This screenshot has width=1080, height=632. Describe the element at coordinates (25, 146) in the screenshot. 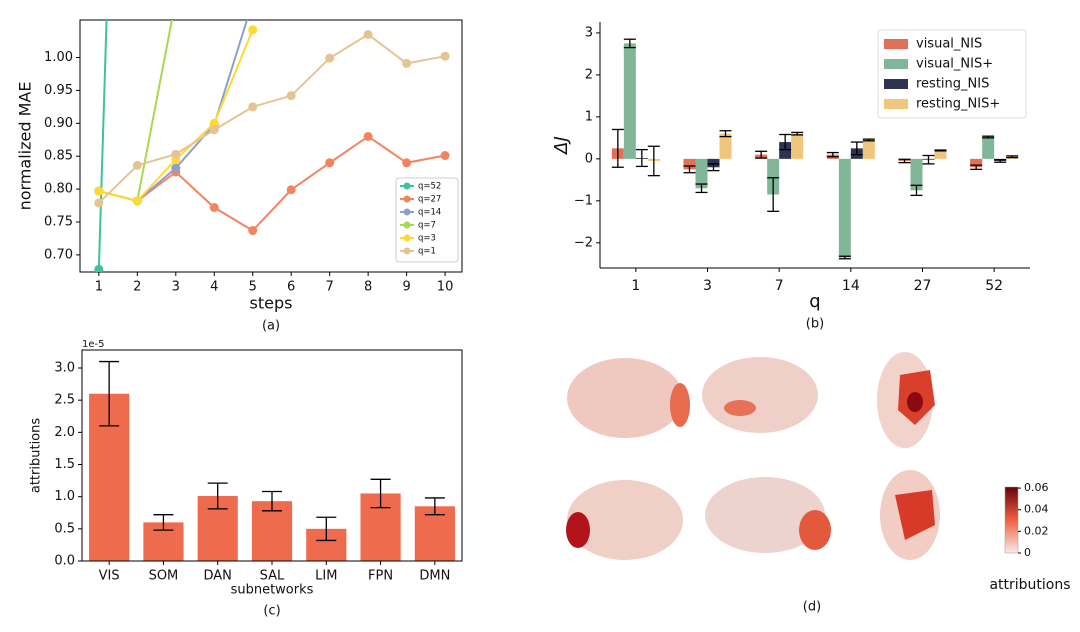

I see `y-axis-label: normalized MAE` at that location.